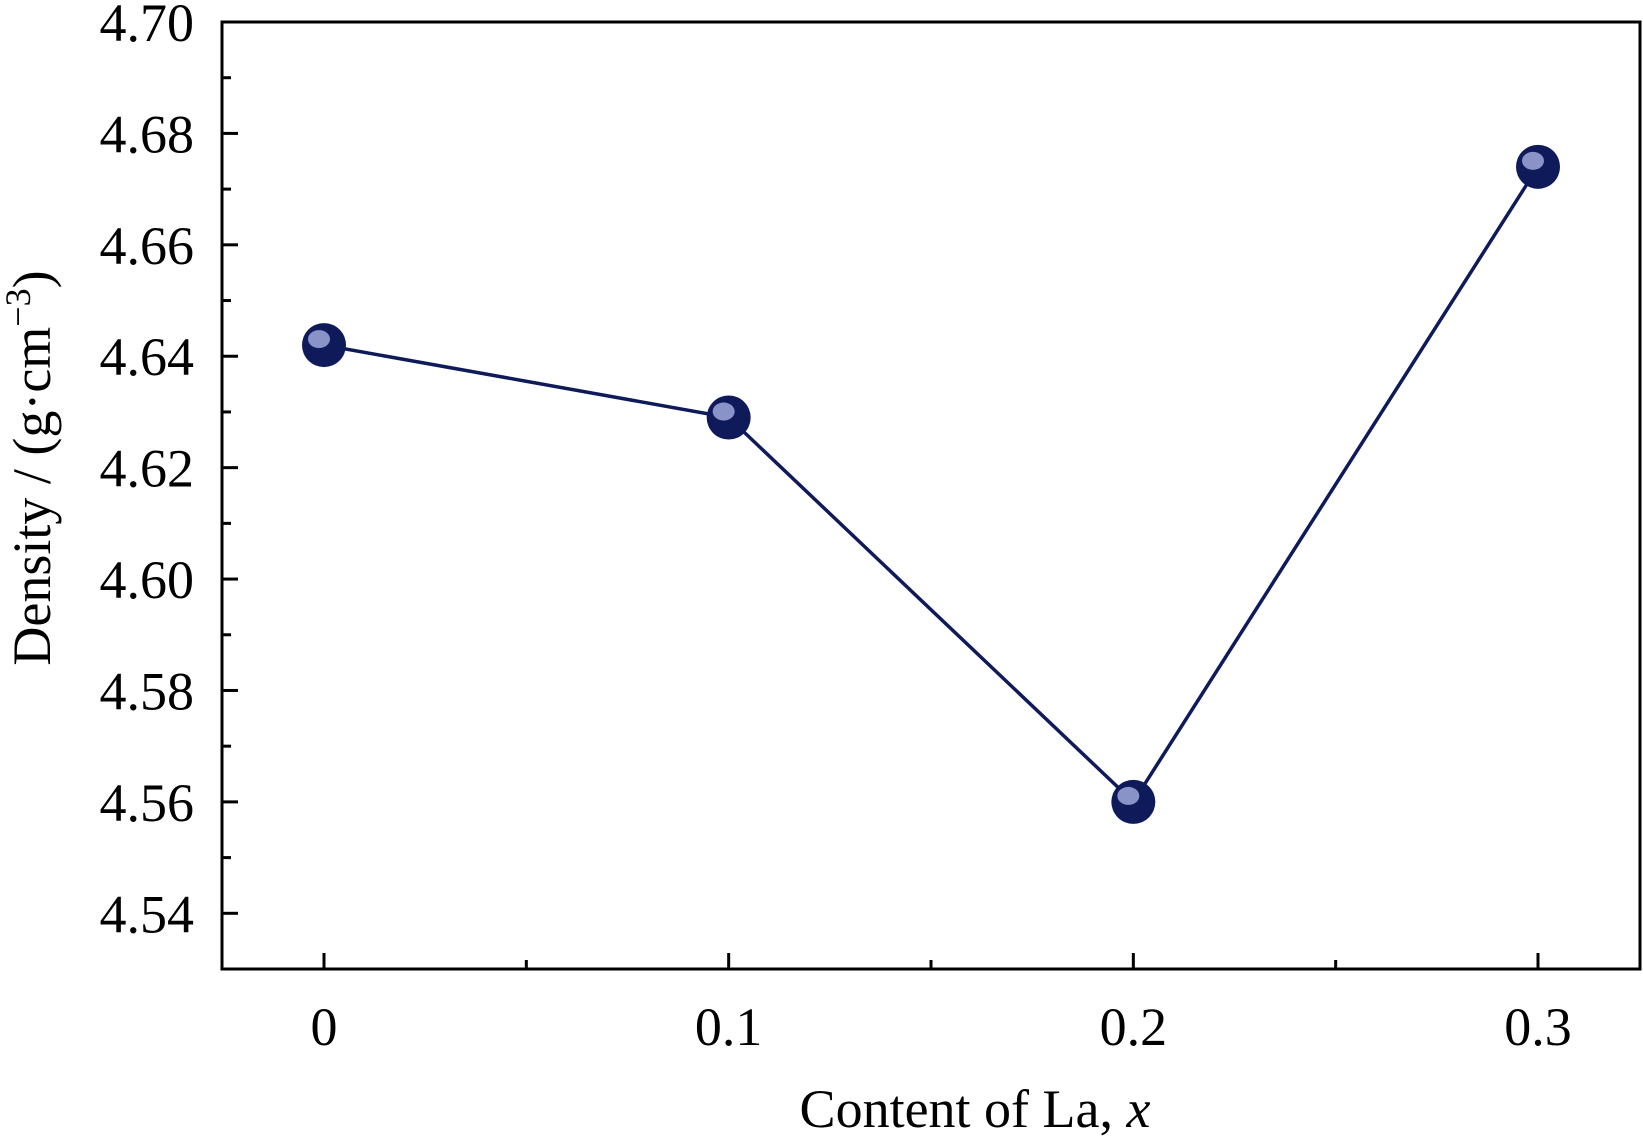 The image size is (1643, 1139). I want to click on x-tick-label: 0.2, so click(1134, 1027).